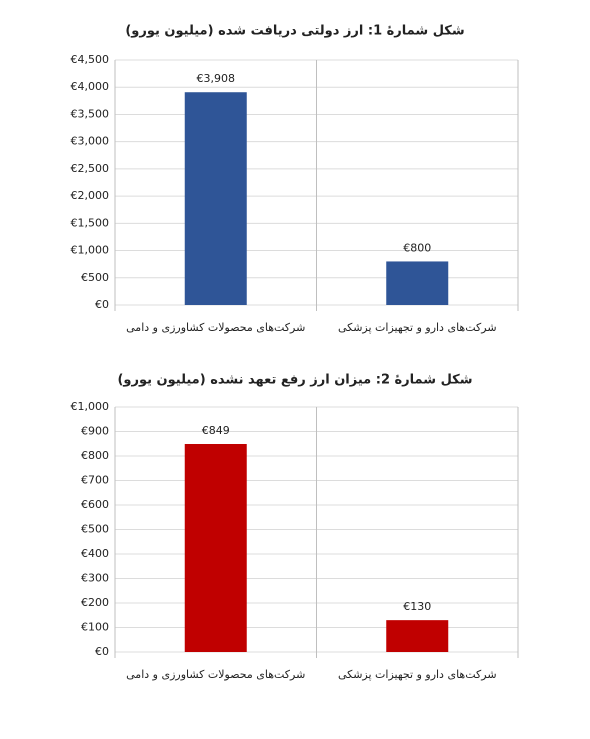 This screenshot has height=739, width=590. What do you see at coordinates (90, 141) in the screenshot?
I see `y-tick-label: €3,000` at bounding box center [90, 141].